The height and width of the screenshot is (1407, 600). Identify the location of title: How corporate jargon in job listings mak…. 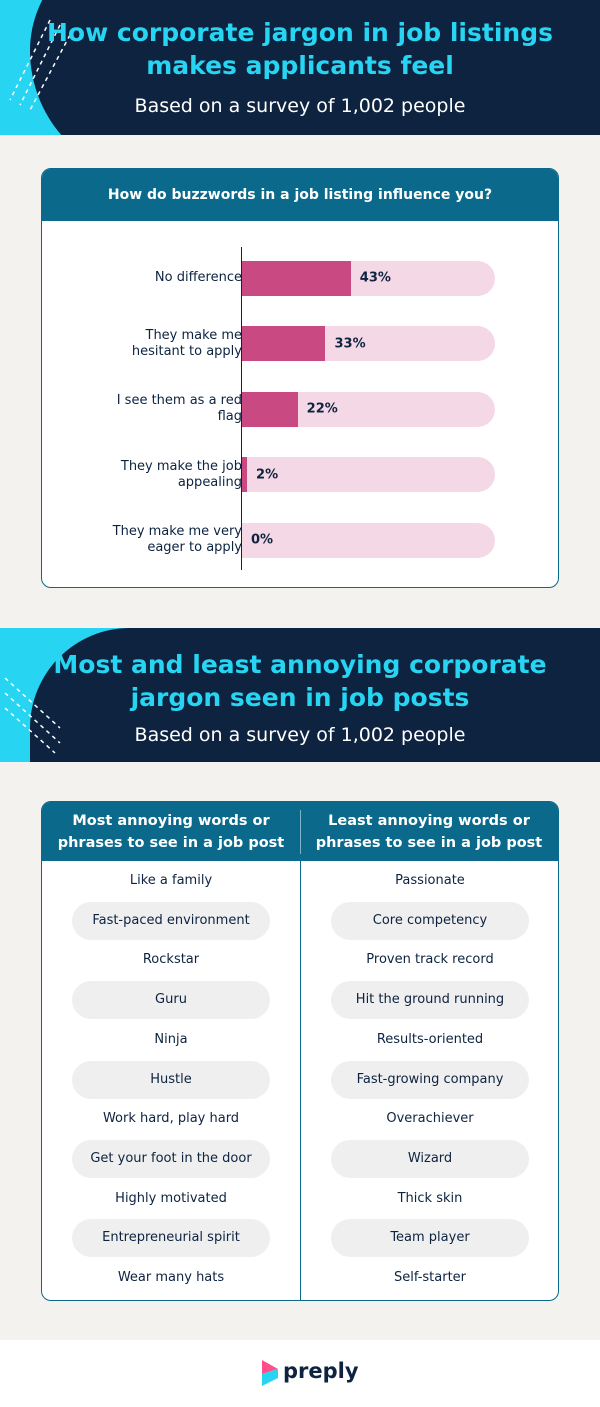
(300, 49).